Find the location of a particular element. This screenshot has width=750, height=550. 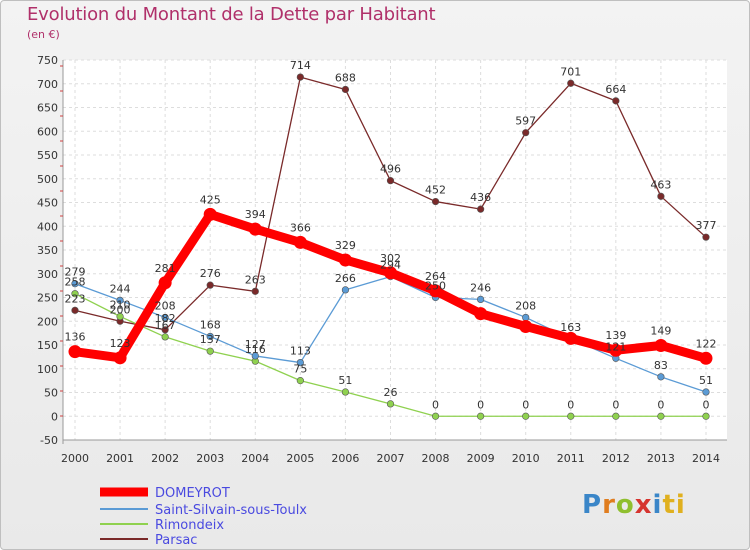

data-label: 223 is located at coordinates (75, 298).